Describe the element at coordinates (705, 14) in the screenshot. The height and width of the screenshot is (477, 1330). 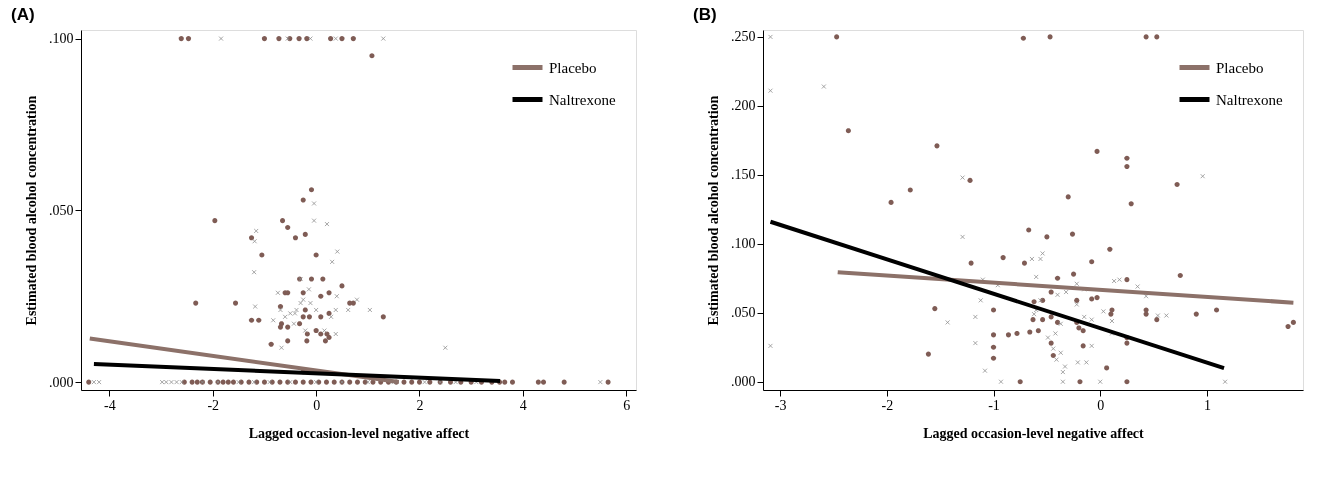
I see `chart-title: (B)` at that location.